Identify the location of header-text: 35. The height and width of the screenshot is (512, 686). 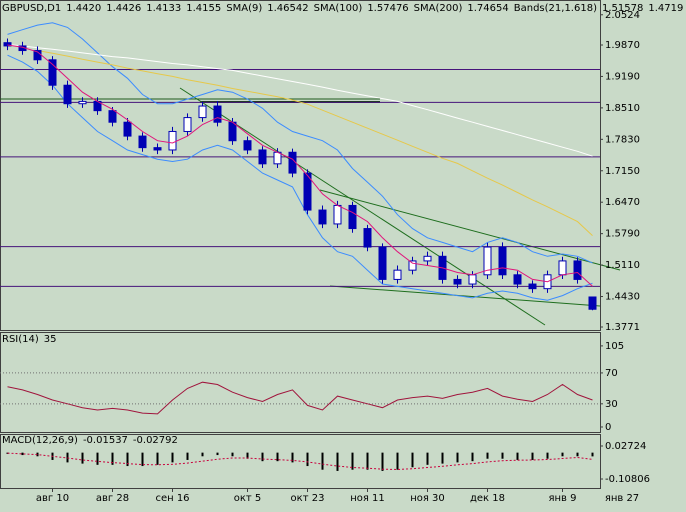
(50, 339).